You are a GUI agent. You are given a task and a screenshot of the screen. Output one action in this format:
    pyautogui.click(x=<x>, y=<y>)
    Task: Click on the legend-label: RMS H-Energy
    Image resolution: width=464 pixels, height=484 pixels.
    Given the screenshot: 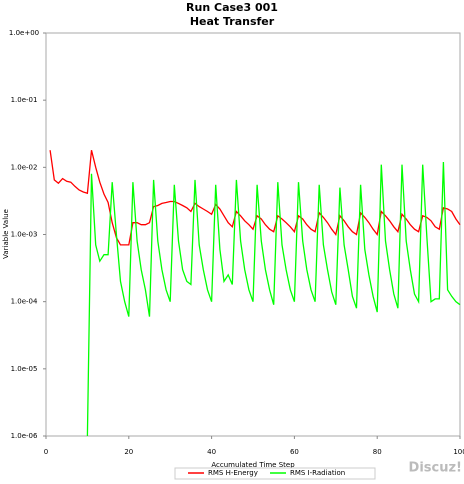 What is the action you would take?
    pyautogui.click(x=233, y=473)
    